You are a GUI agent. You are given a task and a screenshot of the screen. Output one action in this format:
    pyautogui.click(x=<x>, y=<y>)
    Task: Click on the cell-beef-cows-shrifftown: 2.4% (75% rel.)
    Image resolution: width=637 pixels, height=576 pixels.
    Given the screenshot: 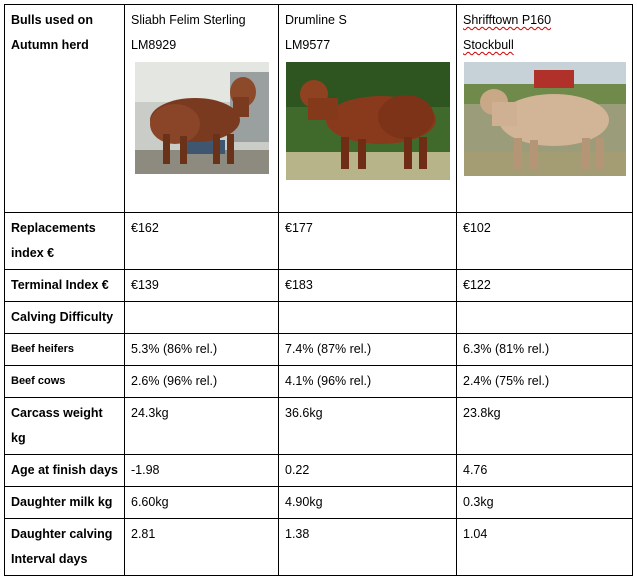 What is the action you would take?
    pyautogui.click(x=544, y=381)
    